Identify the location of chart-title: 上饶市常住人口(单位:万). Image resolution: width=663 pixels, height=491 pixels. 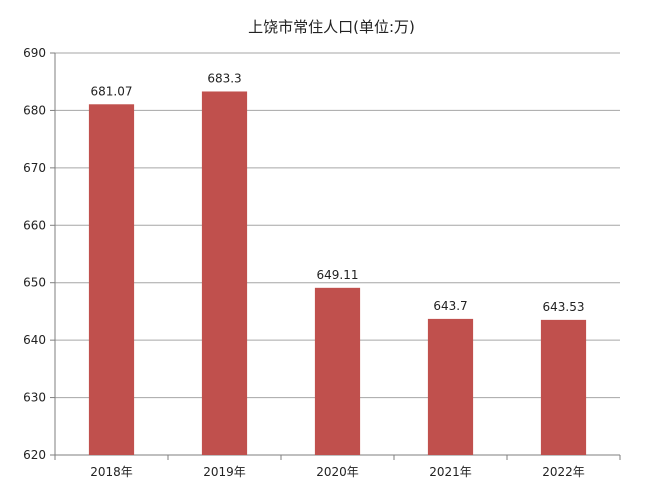
(331, 27).